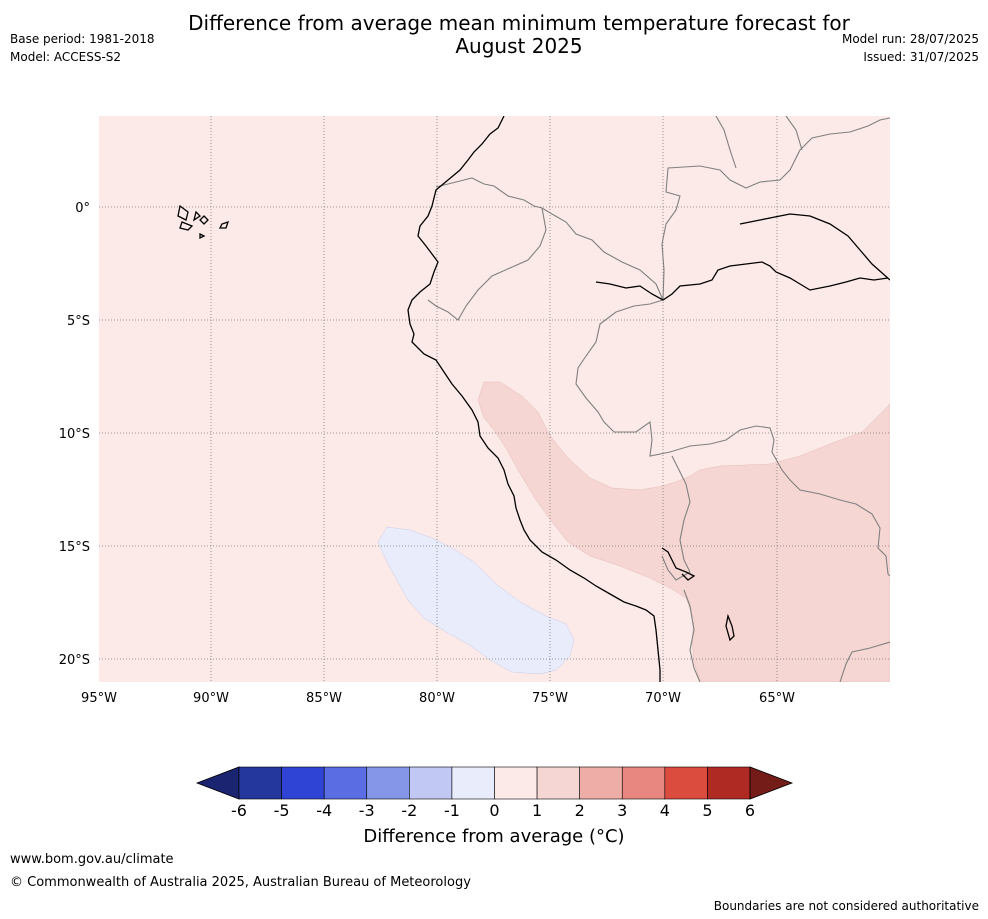 The height and width of the screenshot is (919, 988). What do you see at coordinates (622, 810) in the screenshot?
I see `colorbar-tick-label: 3` at bounding box center [622, 810].